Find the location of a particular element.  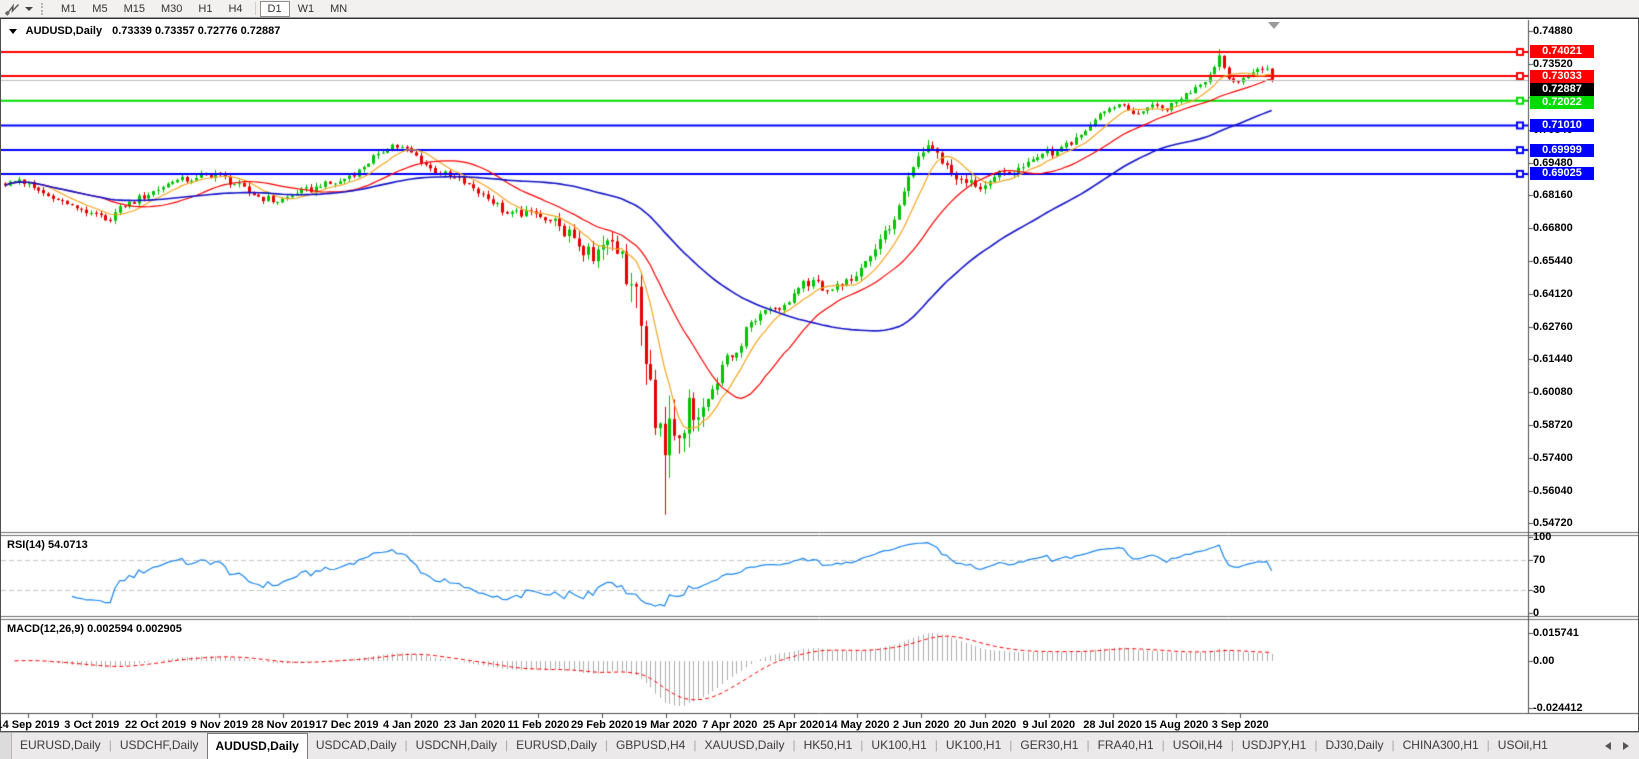

chart-tab-ger30-h1: GER30,H1 is located at coordinates (1049, 745).